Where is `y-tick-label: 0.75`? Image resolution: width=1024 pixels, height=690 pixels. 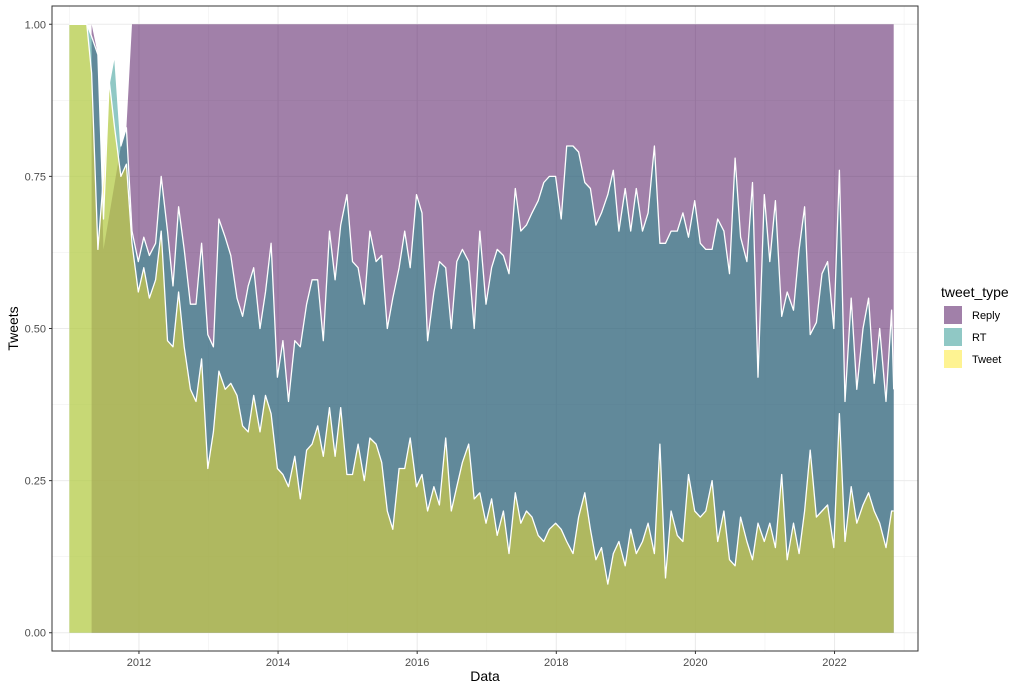 y-tick-label: 0.75 is located at coordinates (35, 177).